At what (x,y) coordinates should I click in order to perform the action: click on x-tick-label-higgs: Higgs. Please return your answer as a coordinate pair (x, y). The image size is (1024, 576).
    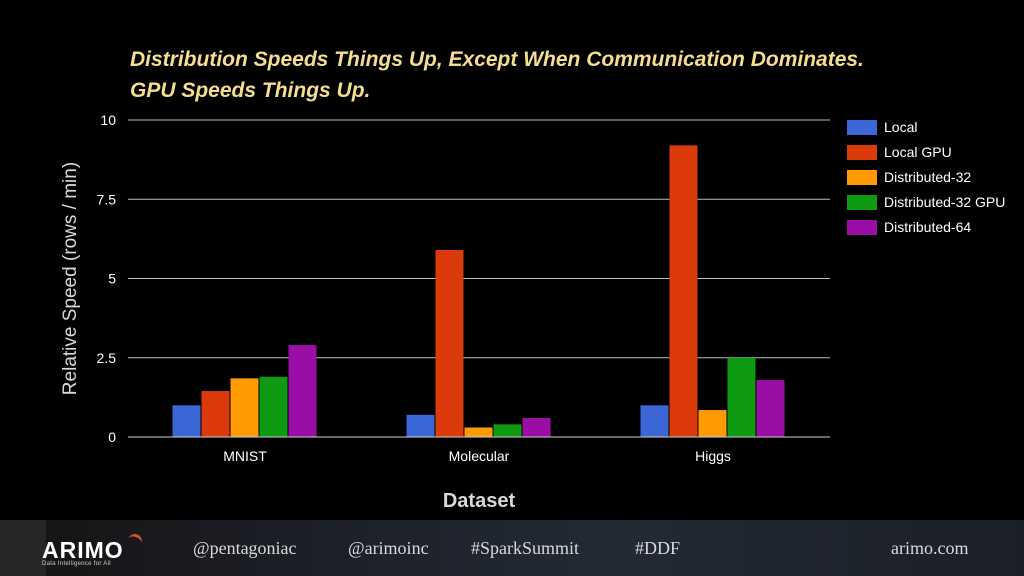
    Looking at the image, I should click on (713, 456).